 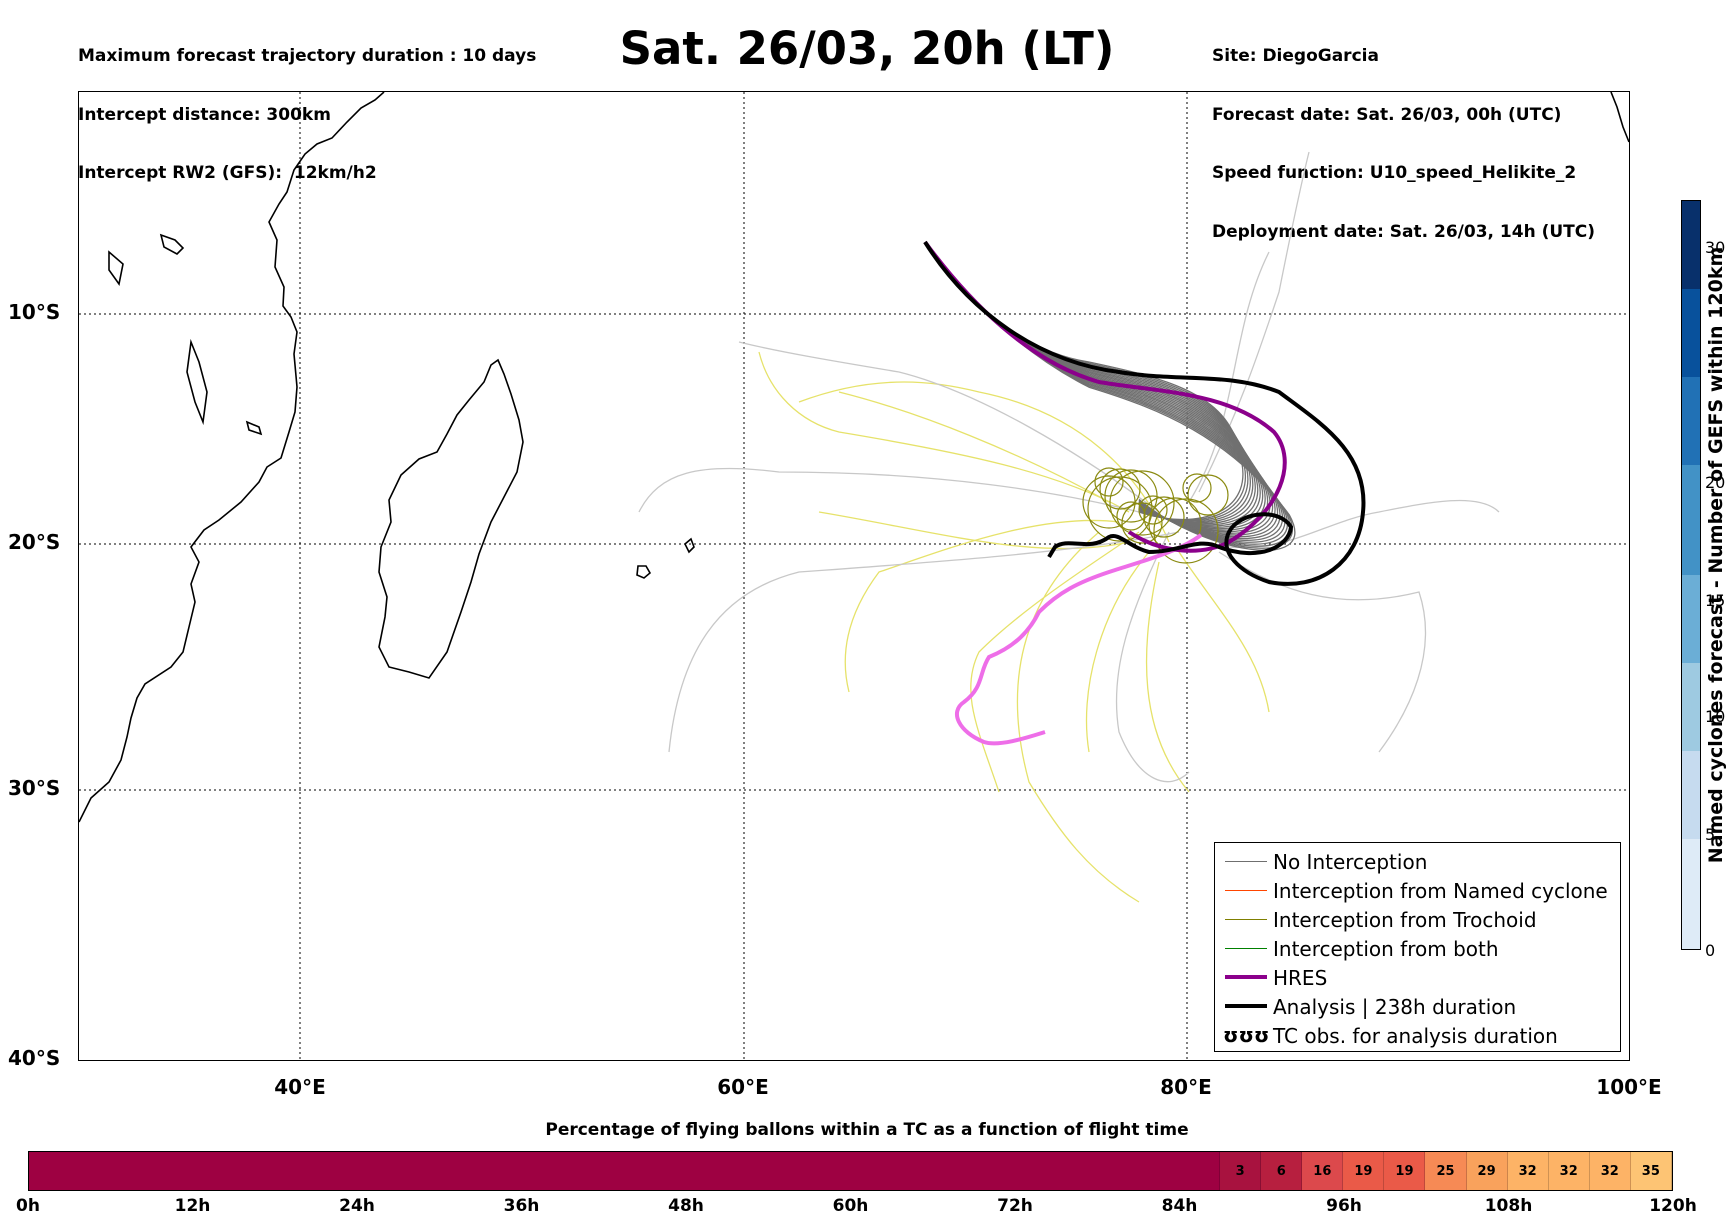 I want to click on flight-bar-tick-label: 12h, so click(x=192, y=1206).